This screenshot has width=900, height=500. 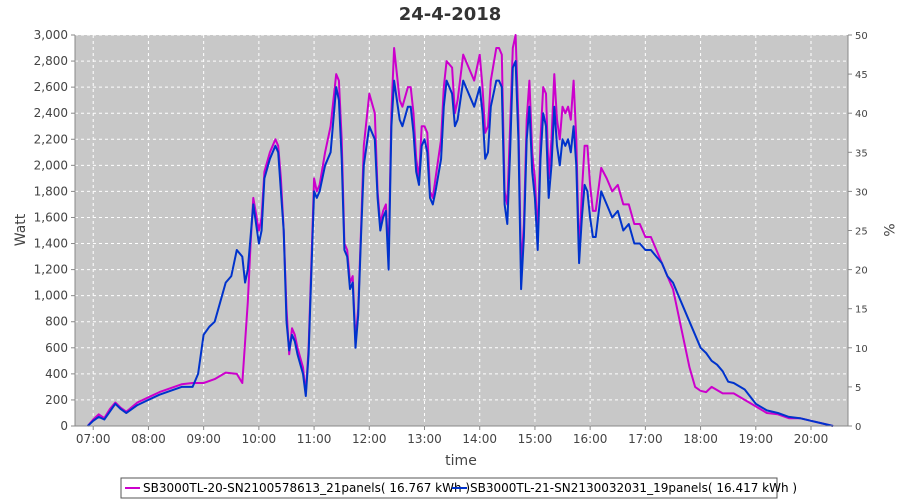 I want to click on x-tick-label: 18:00, so click(x=700, y=439).